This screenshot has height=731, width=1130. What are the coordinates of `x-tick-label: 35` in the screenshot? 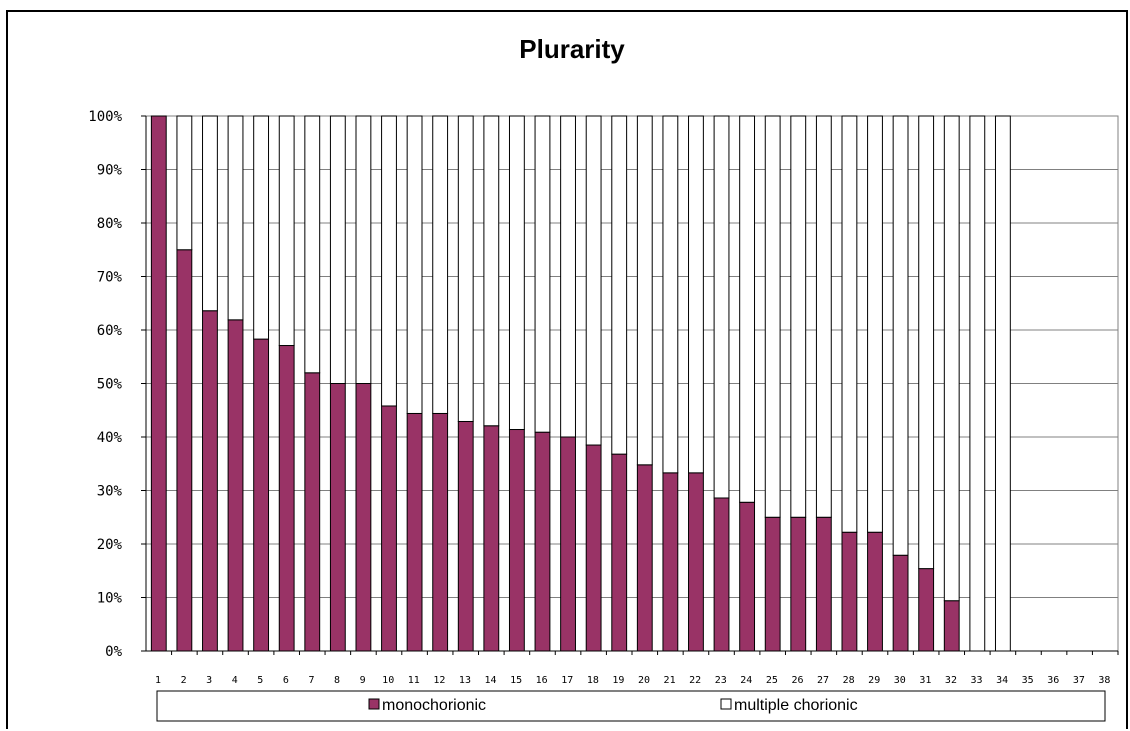 It's located at (1028, 680).